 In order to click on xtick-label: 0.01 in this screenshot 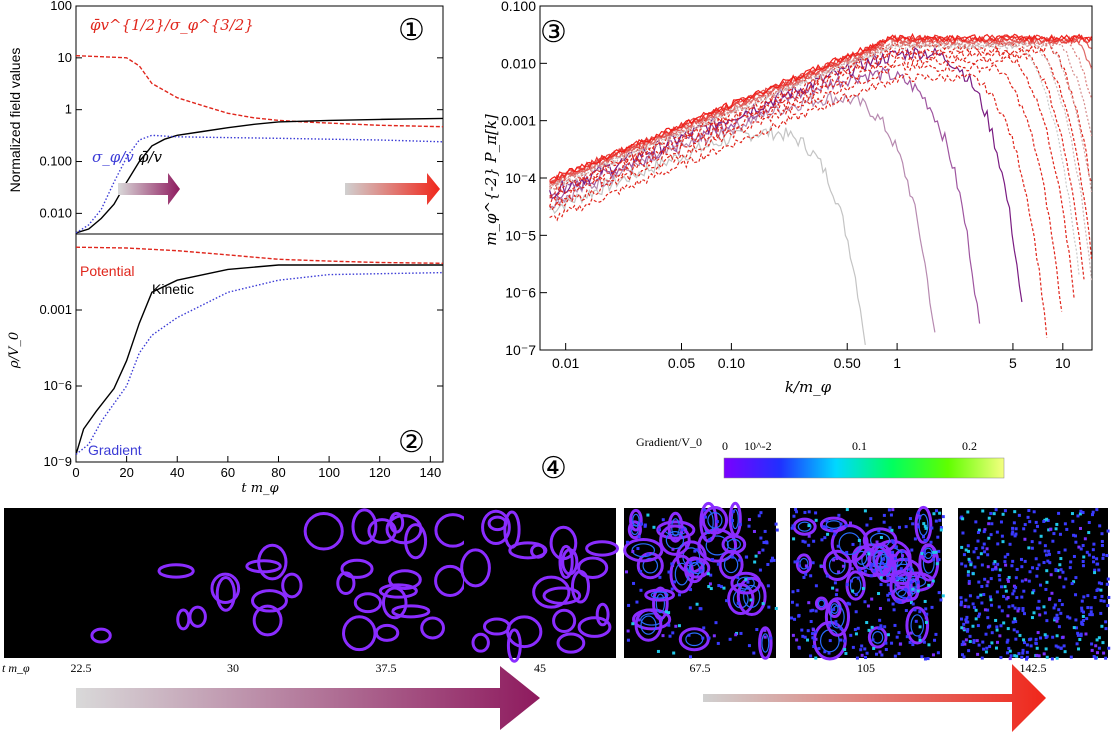, I will do `click(565, 363)`.